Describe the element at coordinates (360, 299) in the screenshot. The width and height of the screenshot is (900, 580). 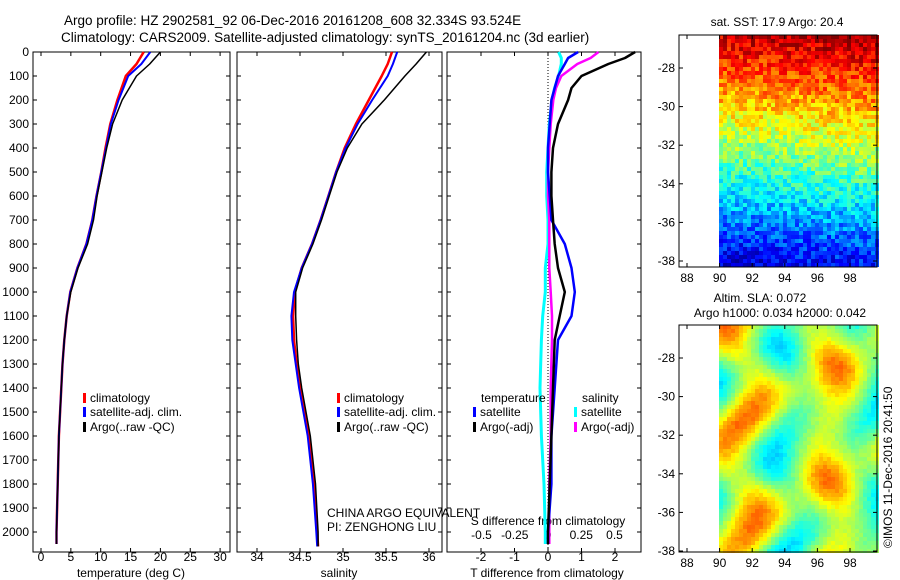
I see `argo-line` at that location.